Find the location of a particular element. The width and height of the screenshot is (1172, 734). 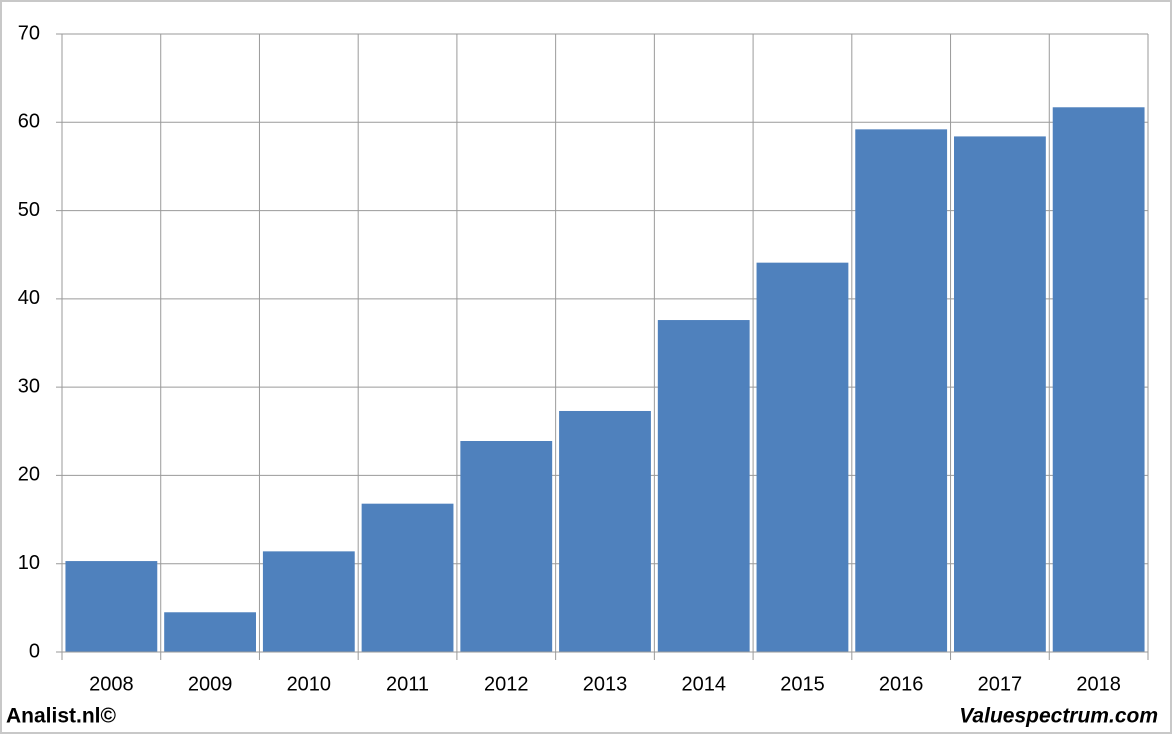

x-tick-label: 2012 is located at coordinates (506, 684).